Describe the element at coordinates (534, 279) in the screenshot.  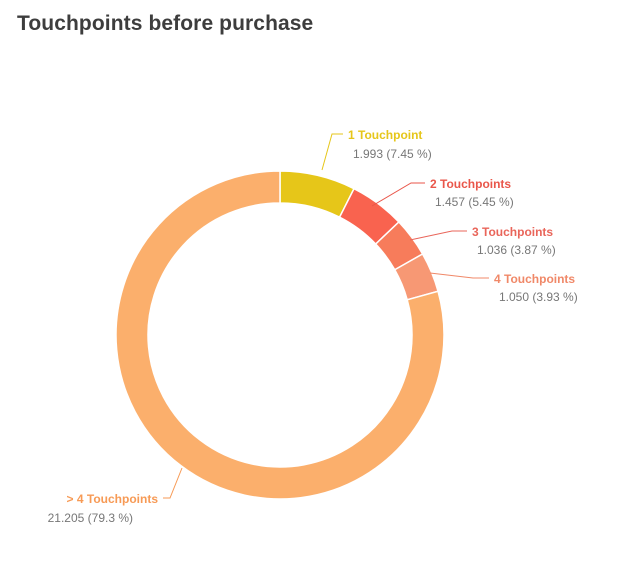
I see `label-name-4-touchpoints: 4 Touchpoints` at that location.